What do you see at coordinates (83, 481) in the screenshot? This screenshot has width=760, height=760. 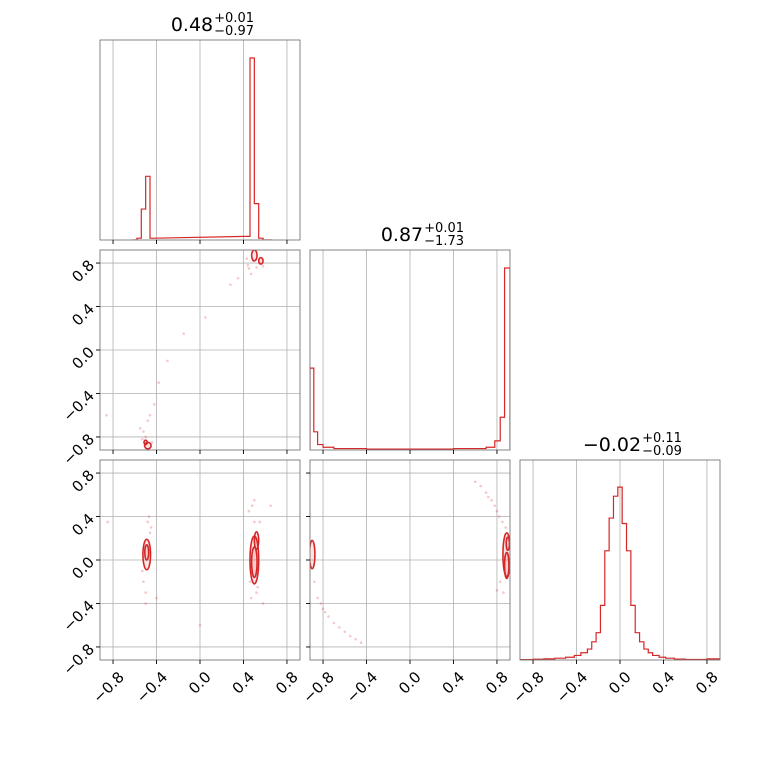 I see `y-tick-label: 0.8` at bounding box center [83, 481].